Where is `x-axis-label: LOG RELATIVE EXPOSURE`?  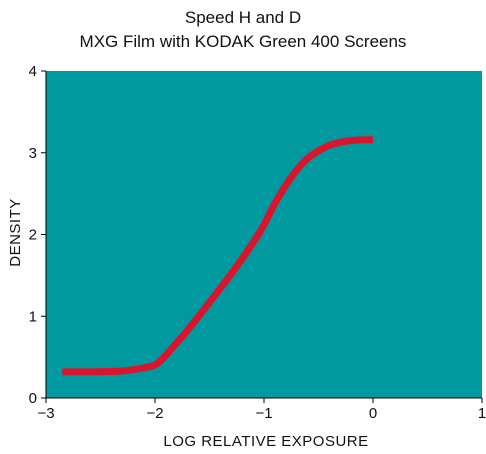 x-axis-label: LOG RELATIVE EXPOSURE is located at coordinates (265, 441).